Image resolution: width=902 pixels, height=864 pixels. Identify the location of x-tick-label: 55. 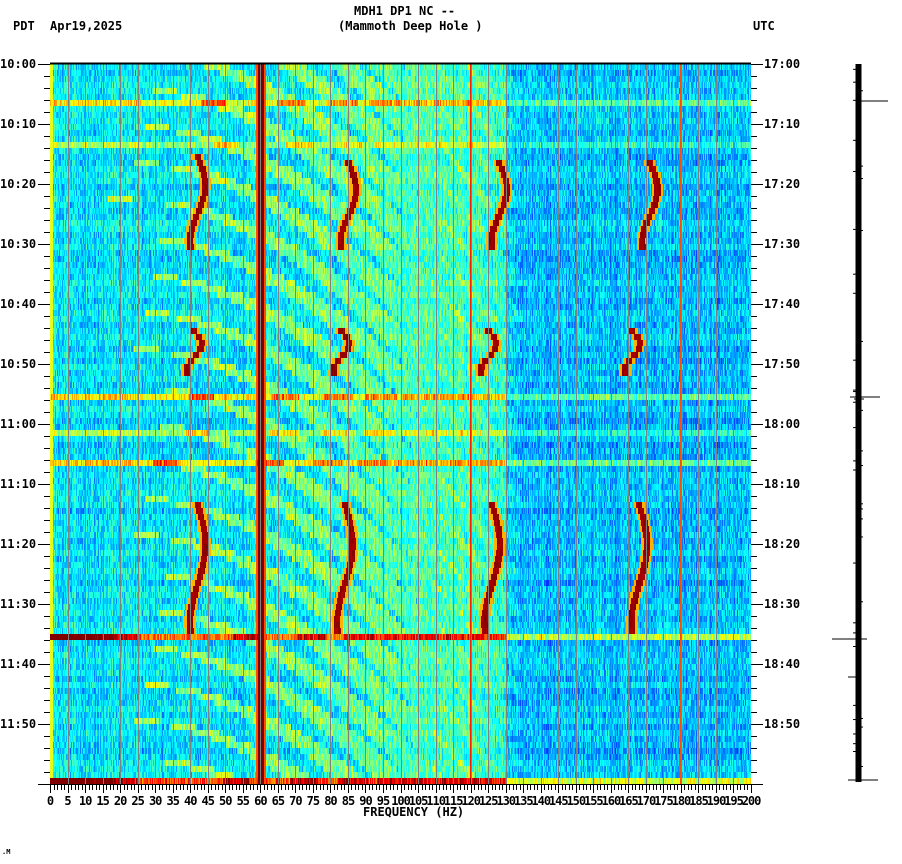
(243, 801).